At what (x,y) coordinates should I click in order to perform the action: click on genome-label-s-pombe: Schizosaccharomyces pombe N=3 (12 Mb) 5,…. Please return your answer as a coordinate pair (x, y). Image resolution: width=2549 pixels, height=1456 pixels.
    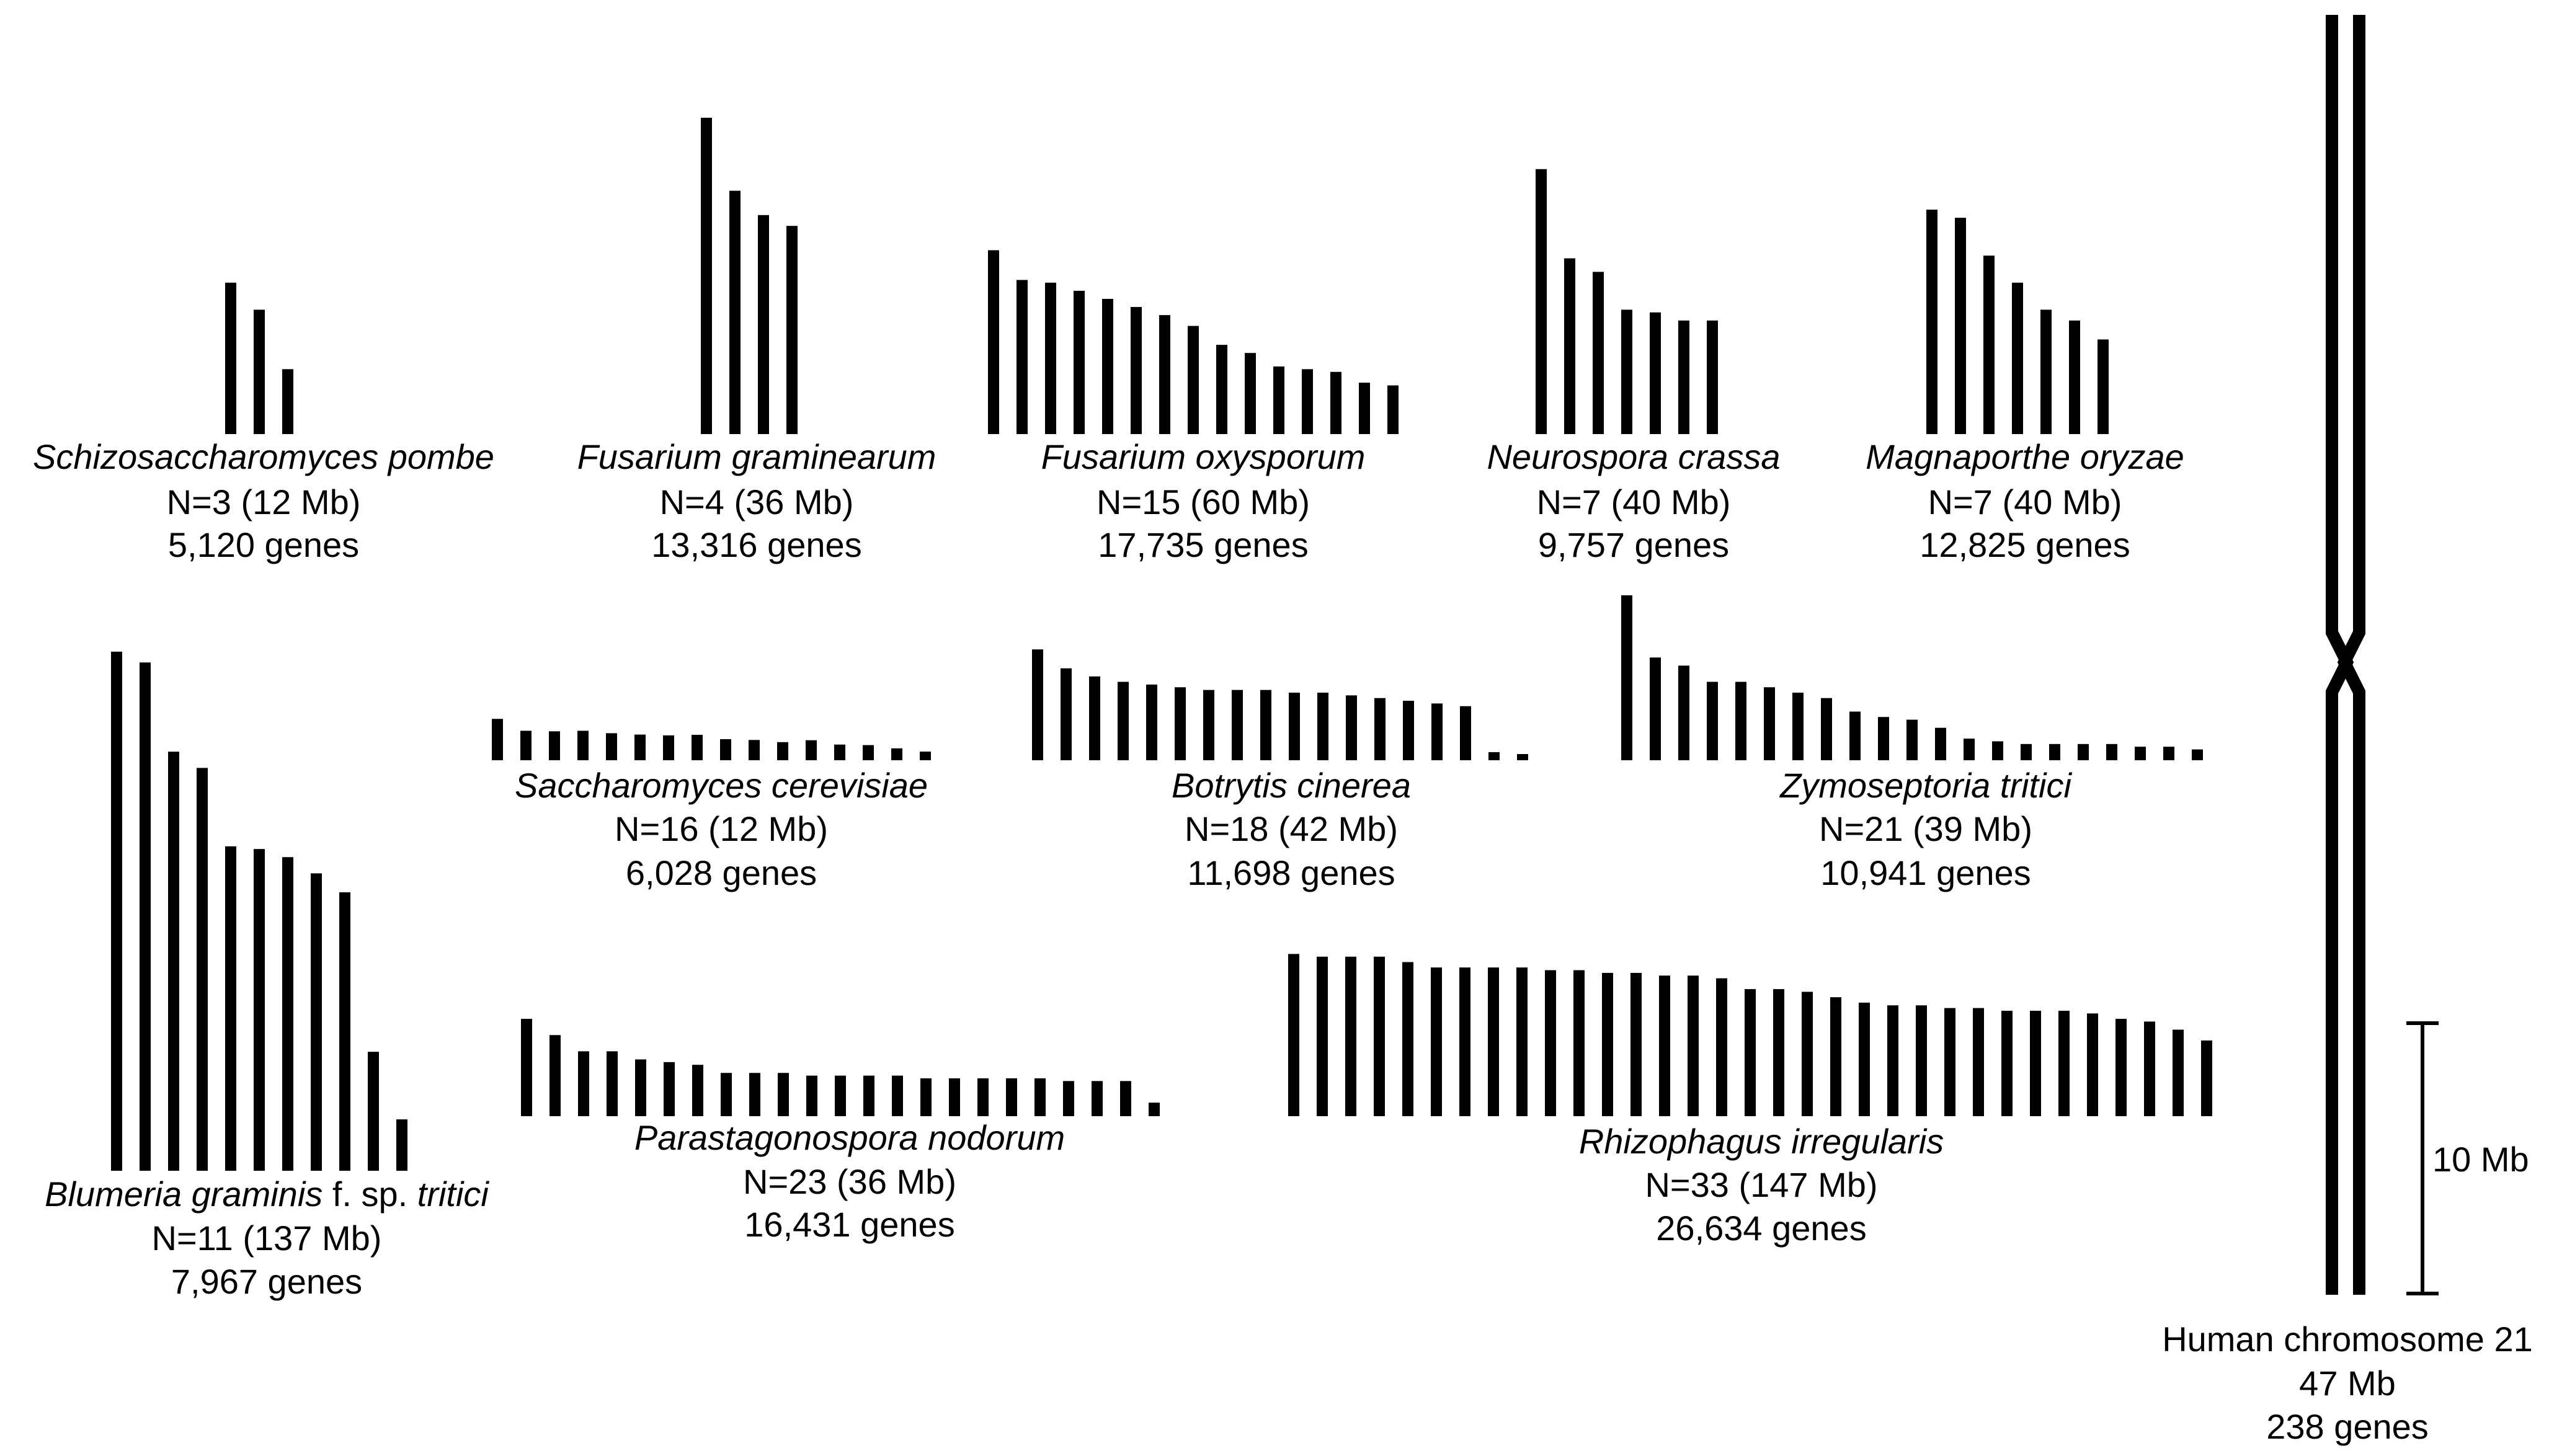
    Looking at the image, I should click on (263, 501).